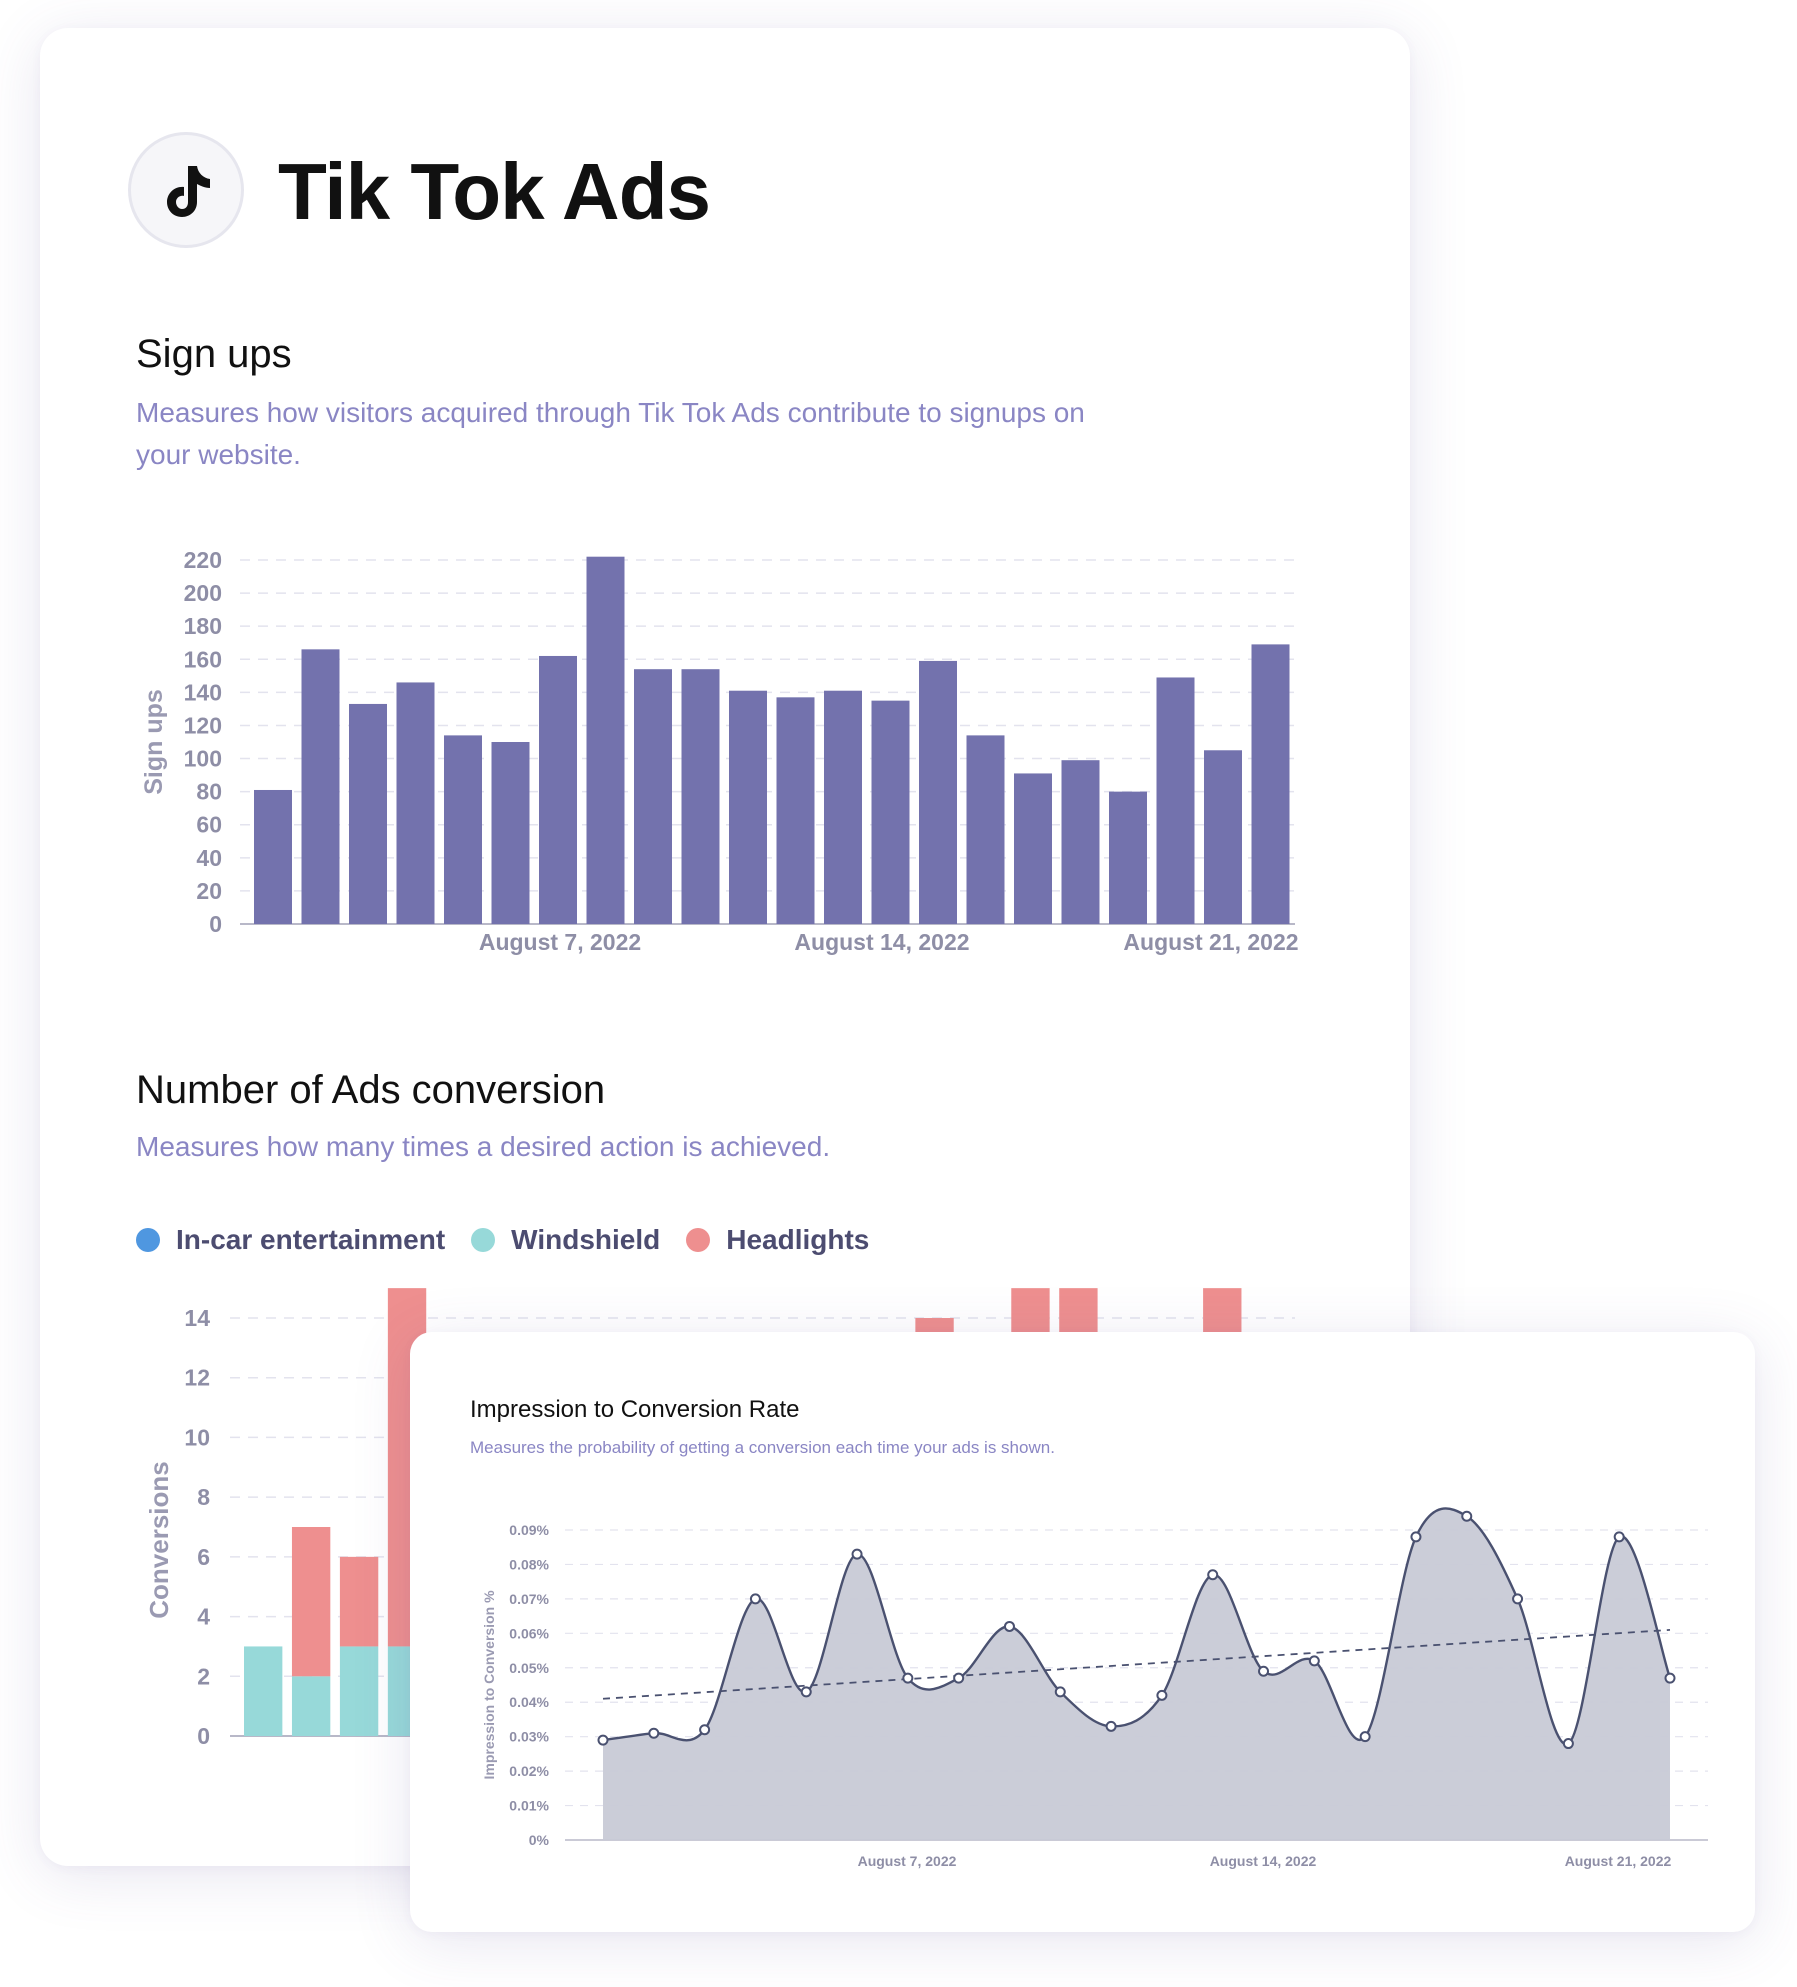  Describe the element at coordinates (311, 1239) in the screenshot. I see `legend-label: In-car entertainment` at that location.